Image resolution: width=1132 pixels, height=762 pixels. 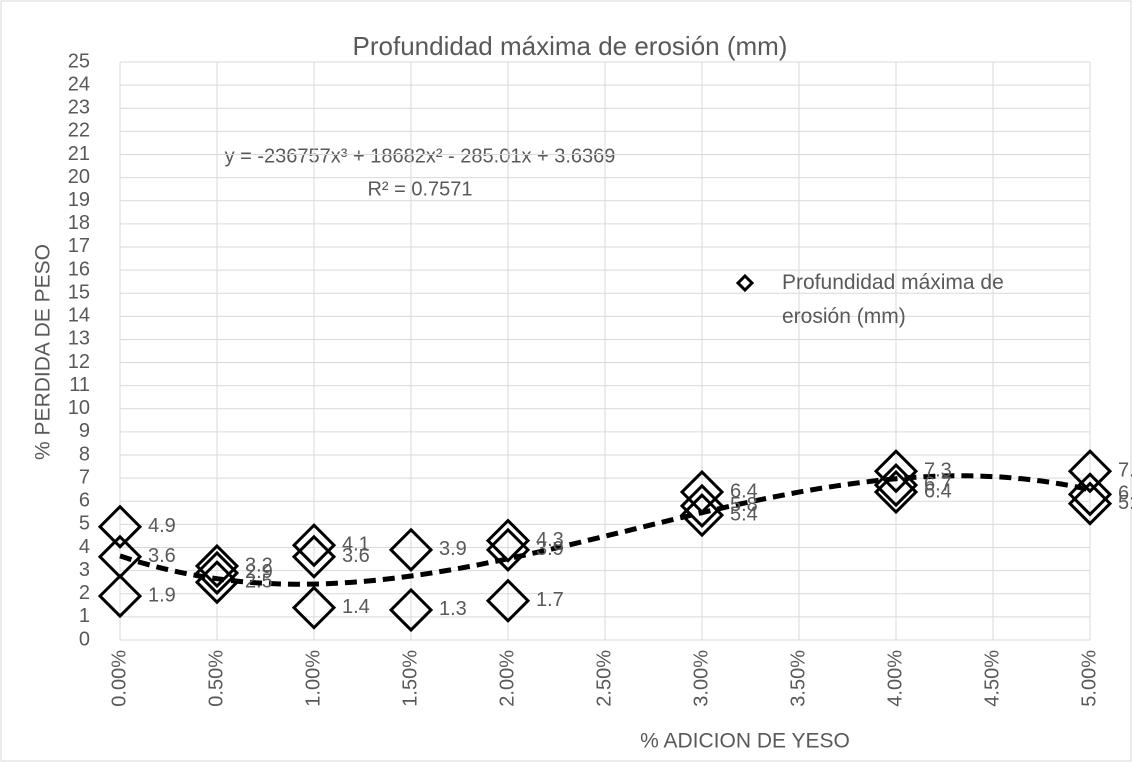 I want to click on y-tick-label: 16, so click(x=79, y=269).